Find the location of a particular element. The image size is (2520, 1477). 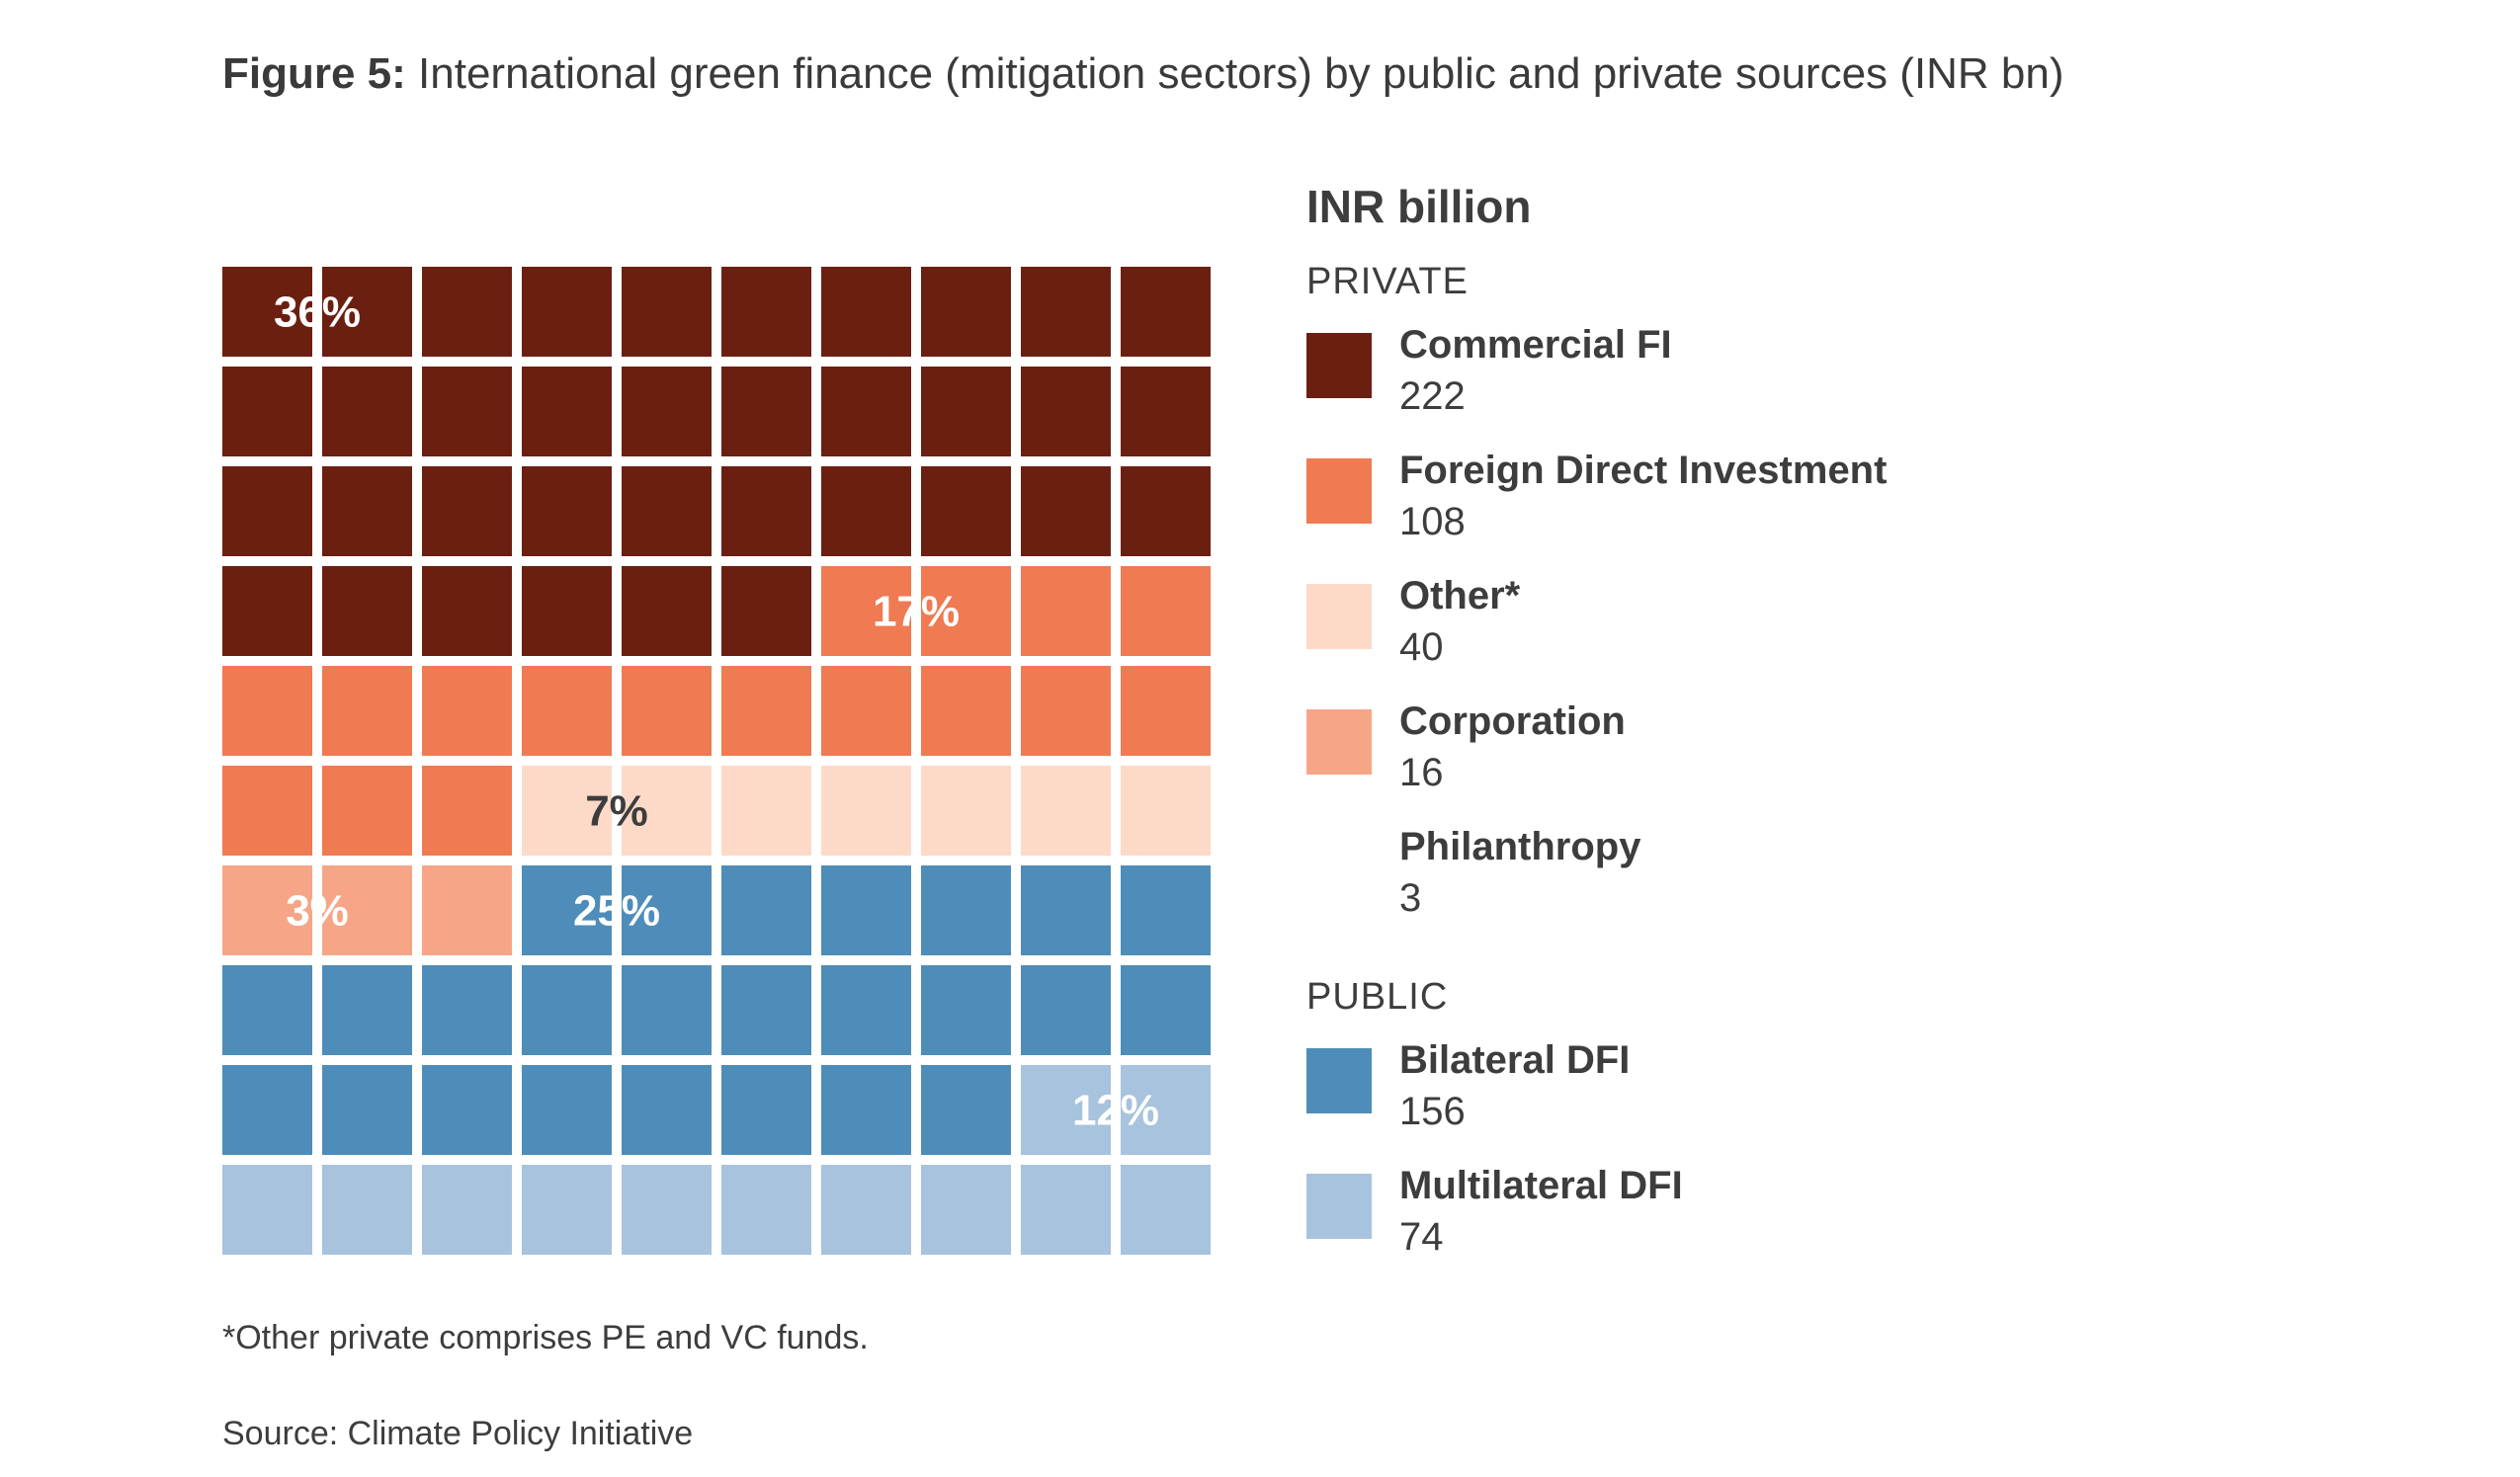

legend-public-items: Bilateral DFI 156 Multilateral DFI 74 is located at coordinates (1751, 1159).